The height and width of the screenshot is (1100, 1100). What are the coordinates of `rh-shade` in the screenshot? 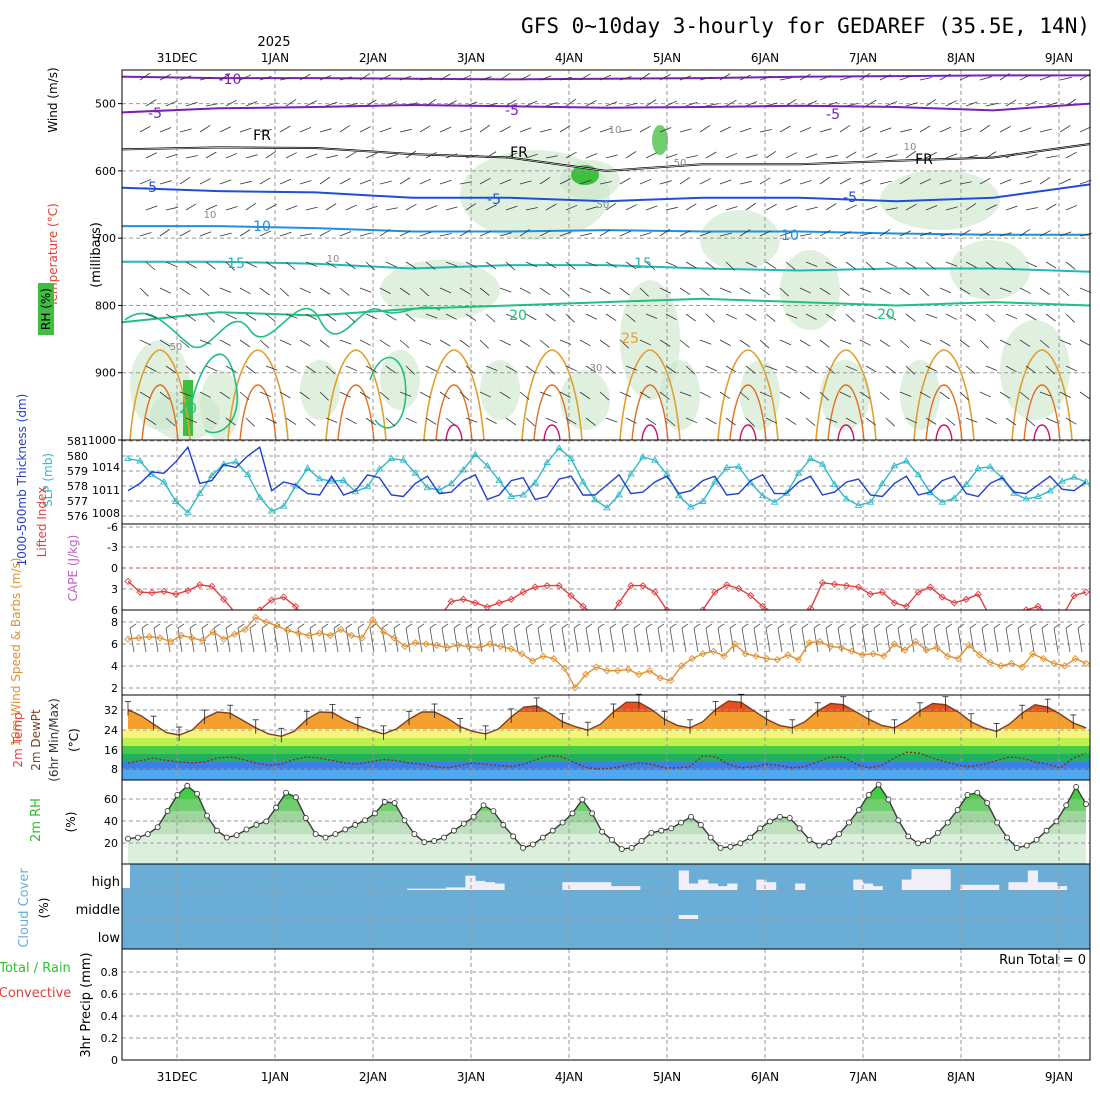 It's located at (810, 290).